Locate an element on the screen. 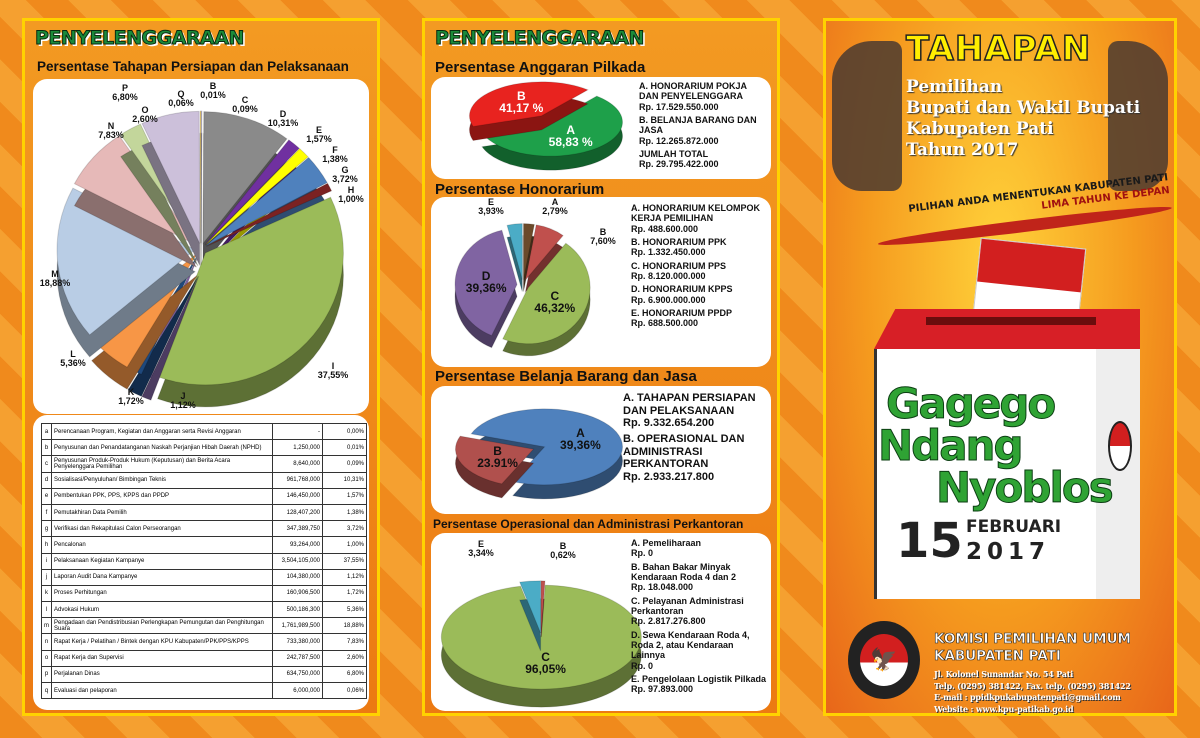 Image resolution: width=1200 pixels, height=738 pixels. legend-value: Rp. 29.795.422.000 is located at coordinates (679, 164).